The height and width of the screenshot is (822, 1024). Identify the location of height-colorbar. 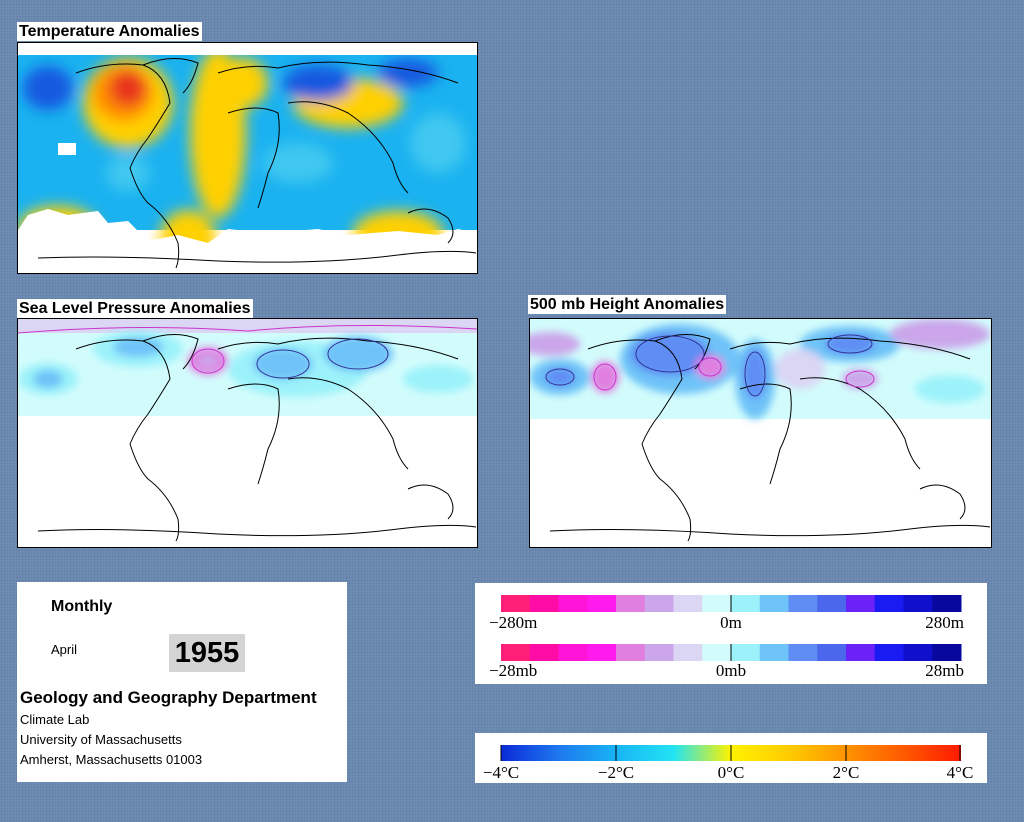
(731, 603).